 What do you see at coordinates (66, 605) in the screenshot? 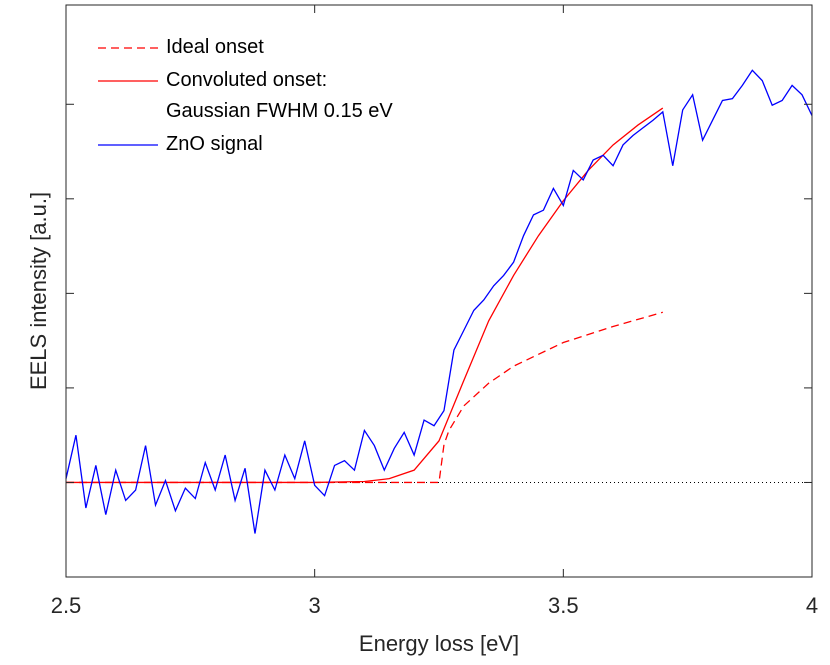
I see `x-tick-label: 2.5` at bounding box center [66, 605].